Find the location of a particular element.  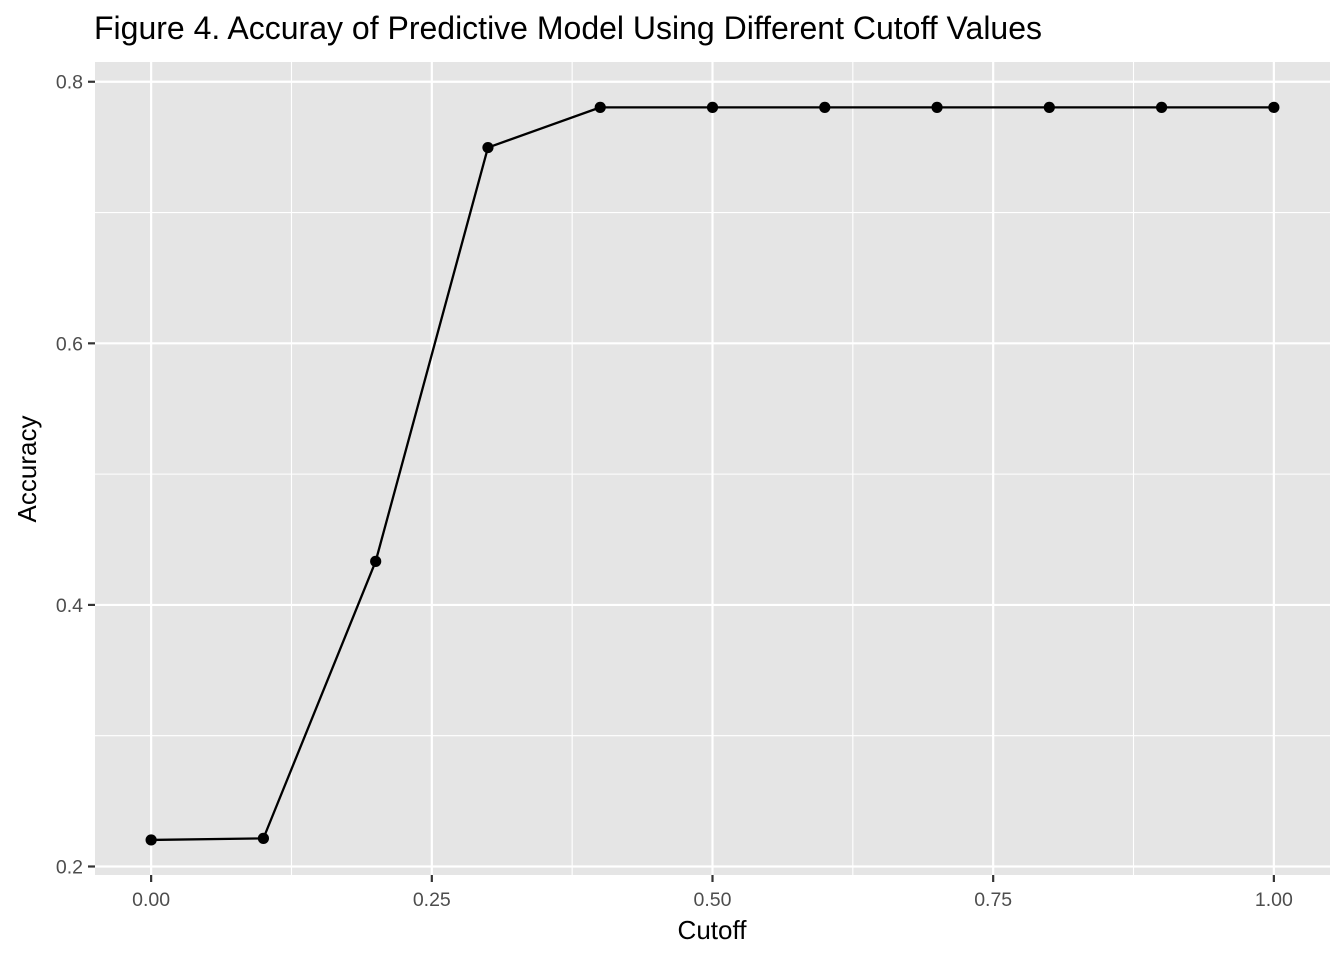

y-axis-title: Accuracy is located at coordinates (27, 469).